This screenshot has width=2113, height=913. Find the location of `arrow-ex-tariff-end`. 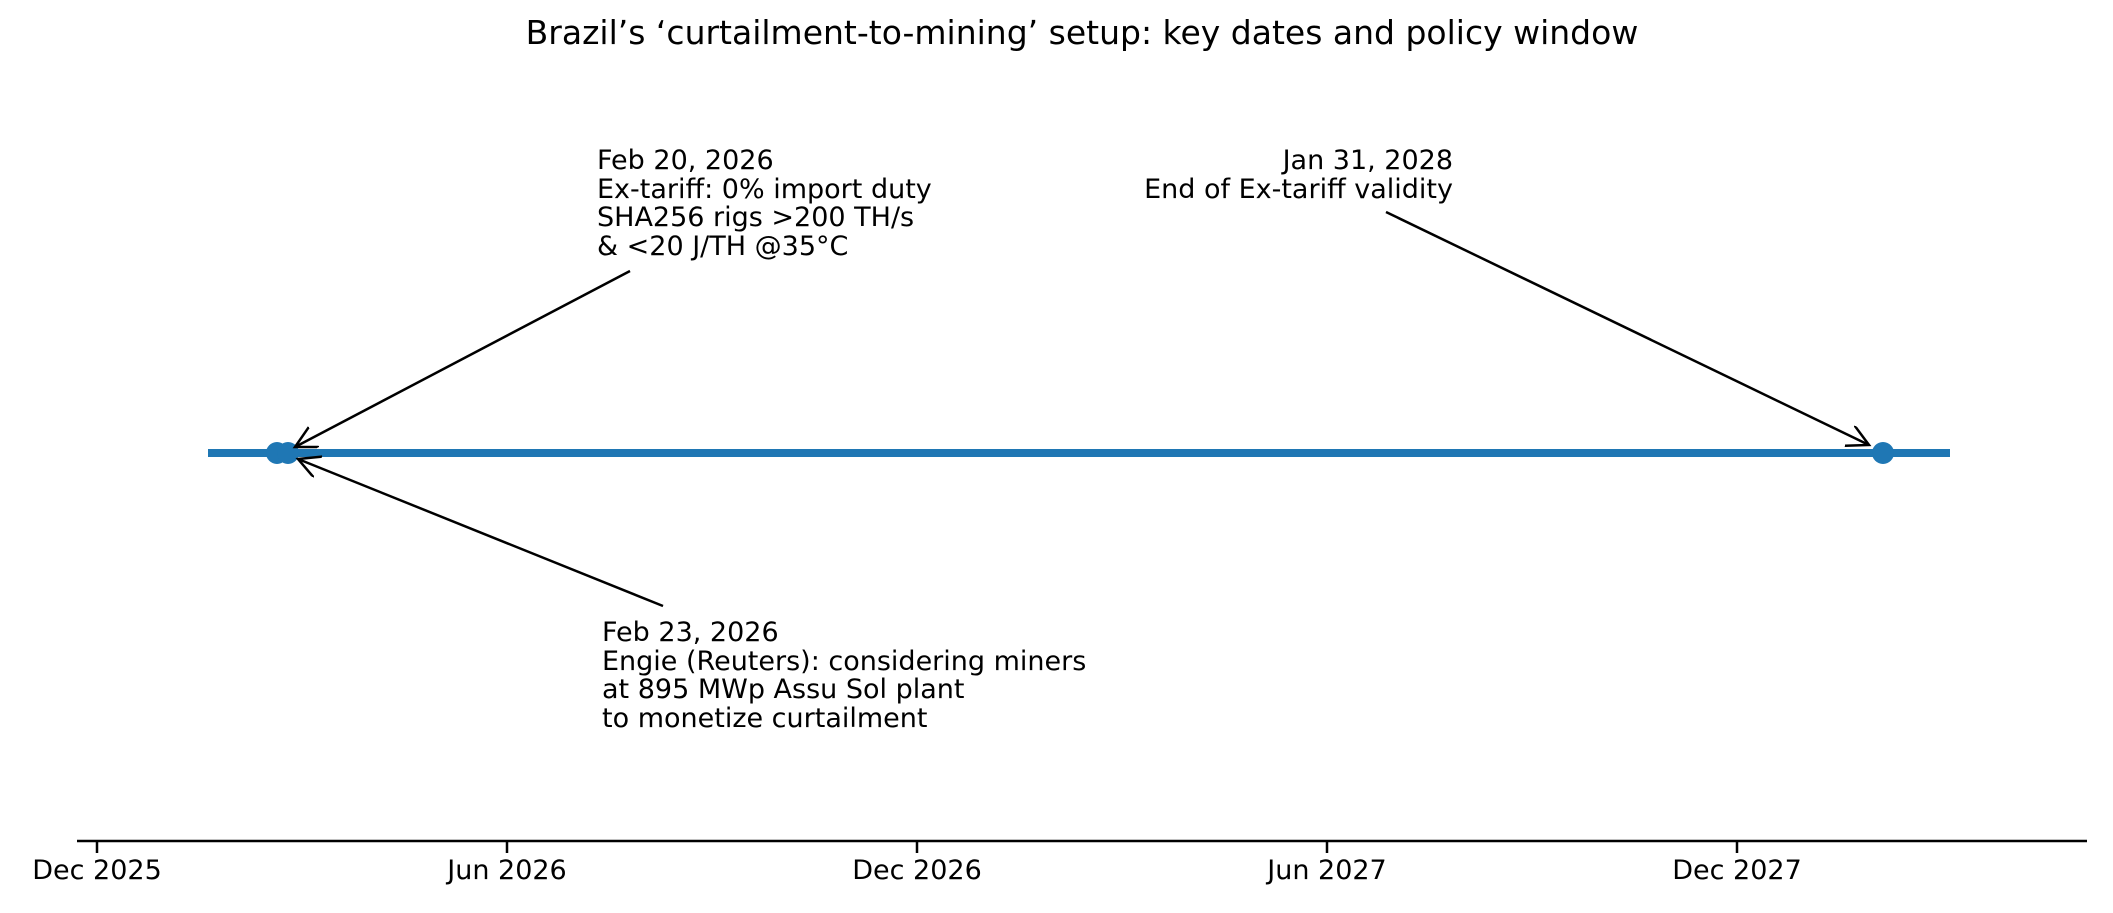

arrow-ex-tariff-end is located at coordinates (1627, 327).